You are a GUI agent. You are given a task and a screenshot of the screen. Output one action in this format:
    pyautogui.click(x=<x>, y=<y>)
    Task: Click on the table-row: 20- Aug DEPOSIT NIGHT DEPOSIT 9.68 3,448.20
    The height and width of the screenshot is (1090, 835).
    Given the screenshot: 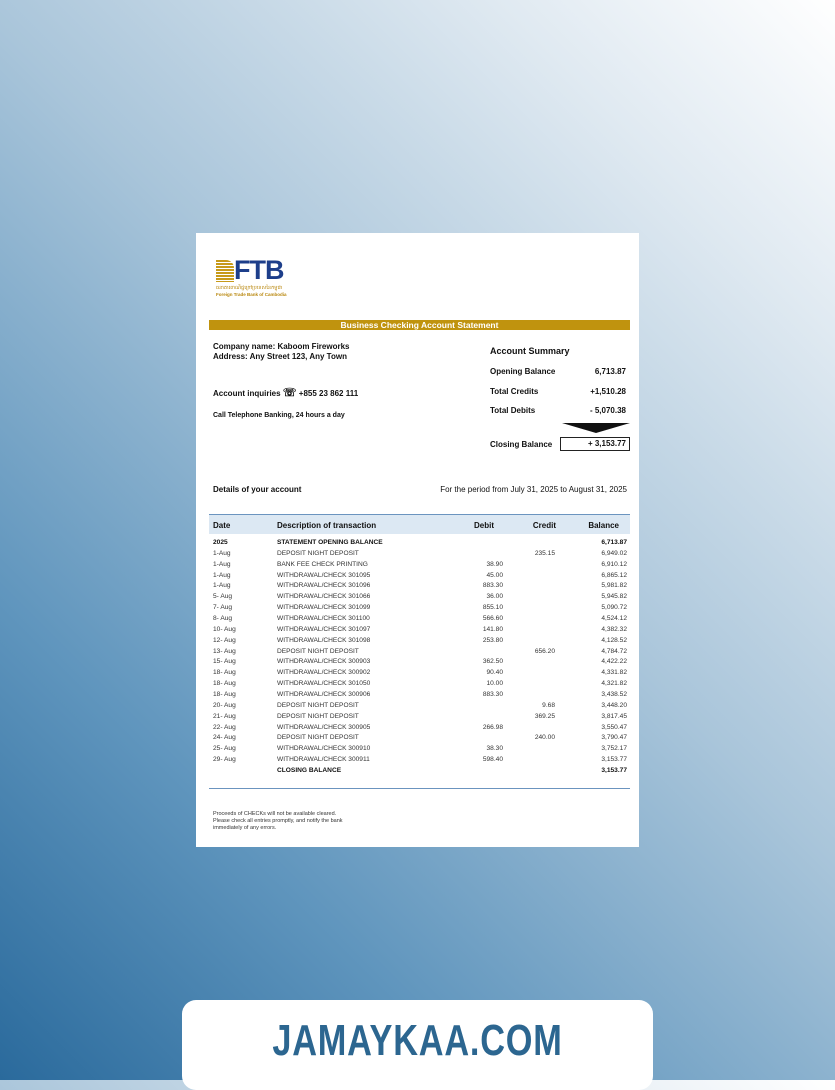 What is the action you would take?
    pyautogui.click(x=419, y=706)
    